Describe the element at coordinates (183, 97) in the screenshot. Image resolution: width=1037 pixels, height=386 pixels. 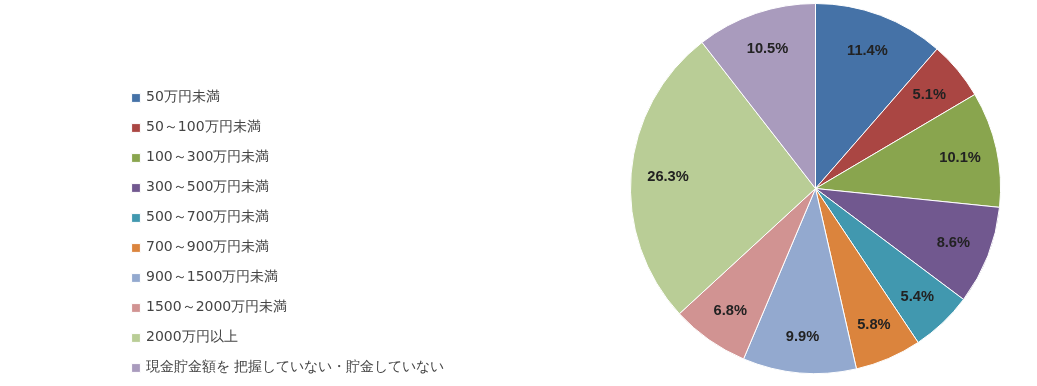
I see `legend-label: 50万円未満` at that location.